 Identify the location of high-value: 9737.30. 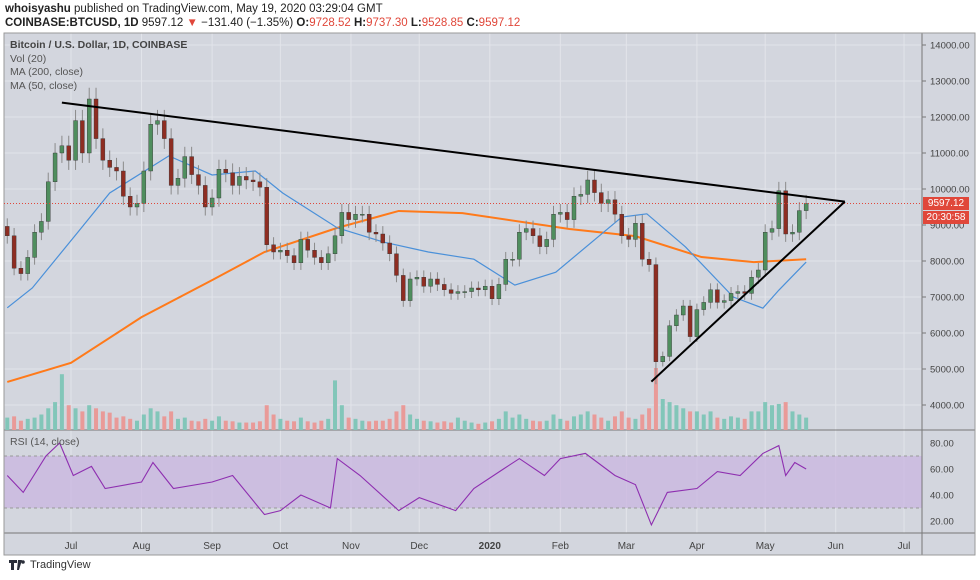
(387, 23).